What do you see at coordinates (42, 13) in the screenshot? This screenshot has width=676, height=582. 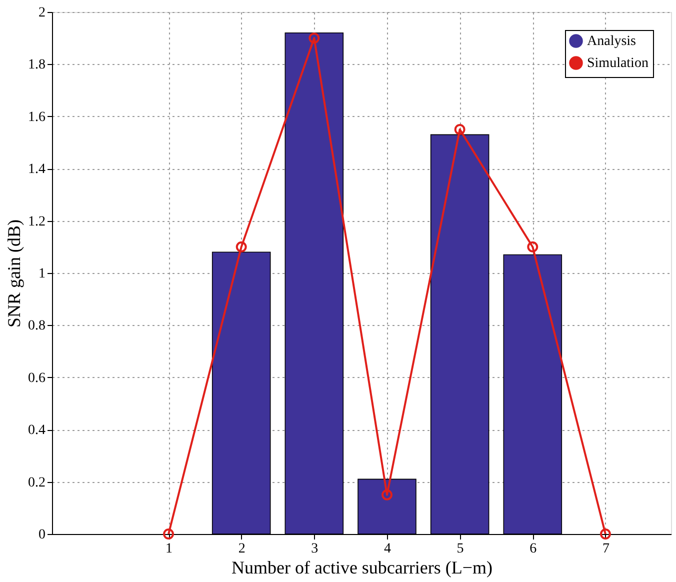 I see `y-tick-label: 2` at bounding box center [42, 13].